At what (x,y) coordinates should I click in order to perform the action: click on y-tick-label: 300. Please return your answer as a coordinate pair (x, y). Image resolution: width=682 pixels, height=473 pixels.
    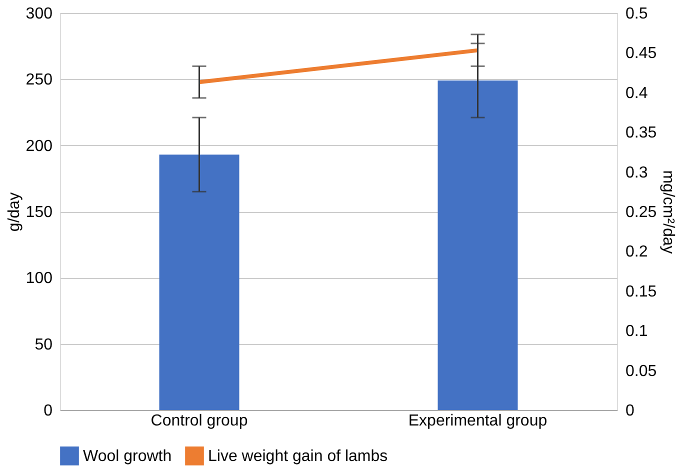
    Looking at the image, I should click on (39, 14).